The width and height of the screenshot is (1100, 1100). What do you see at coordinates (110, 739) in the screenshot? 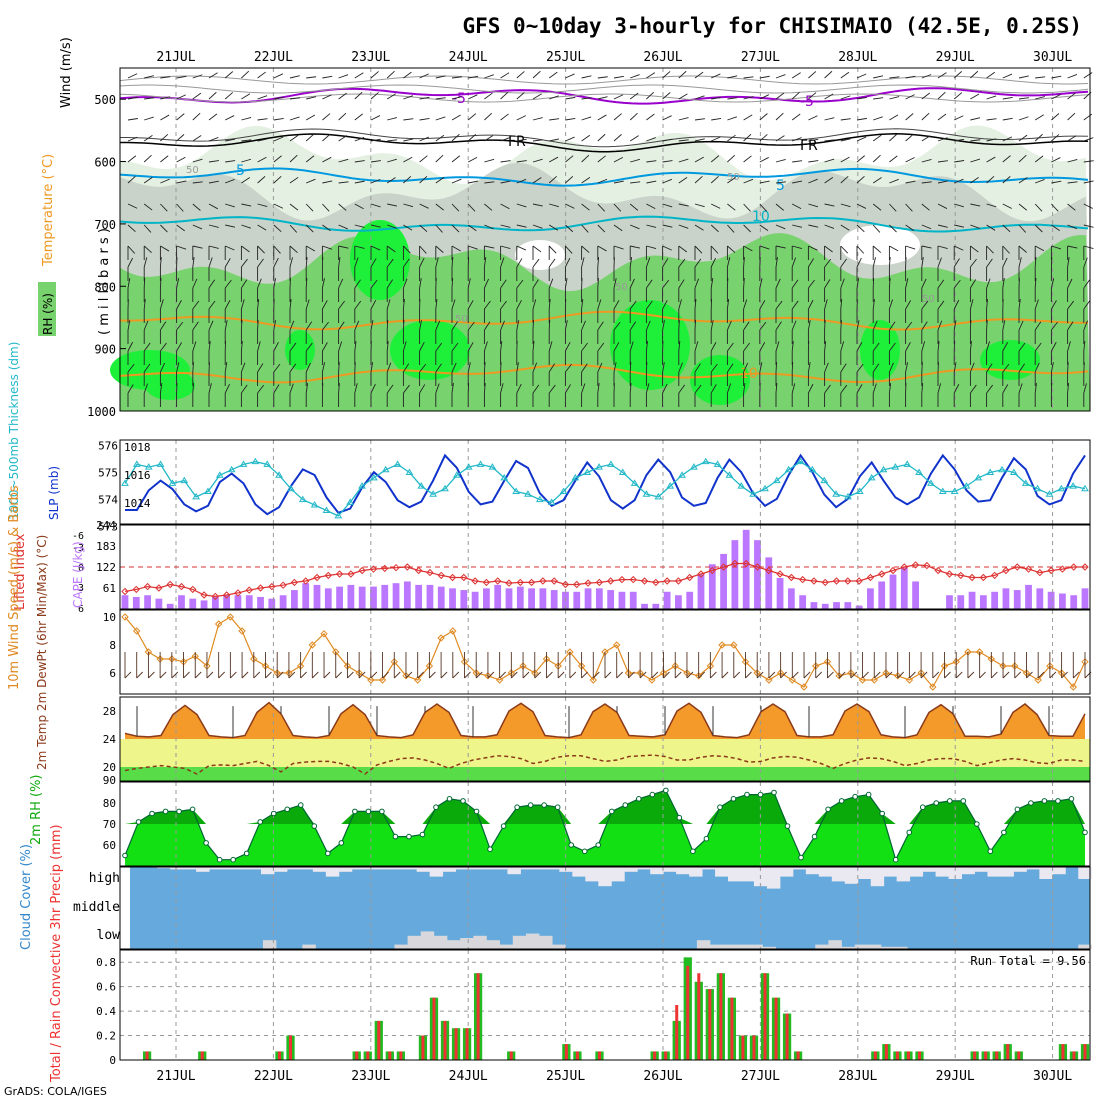
I see `temp-tick-label: 24` at bounding box center [110, 739].